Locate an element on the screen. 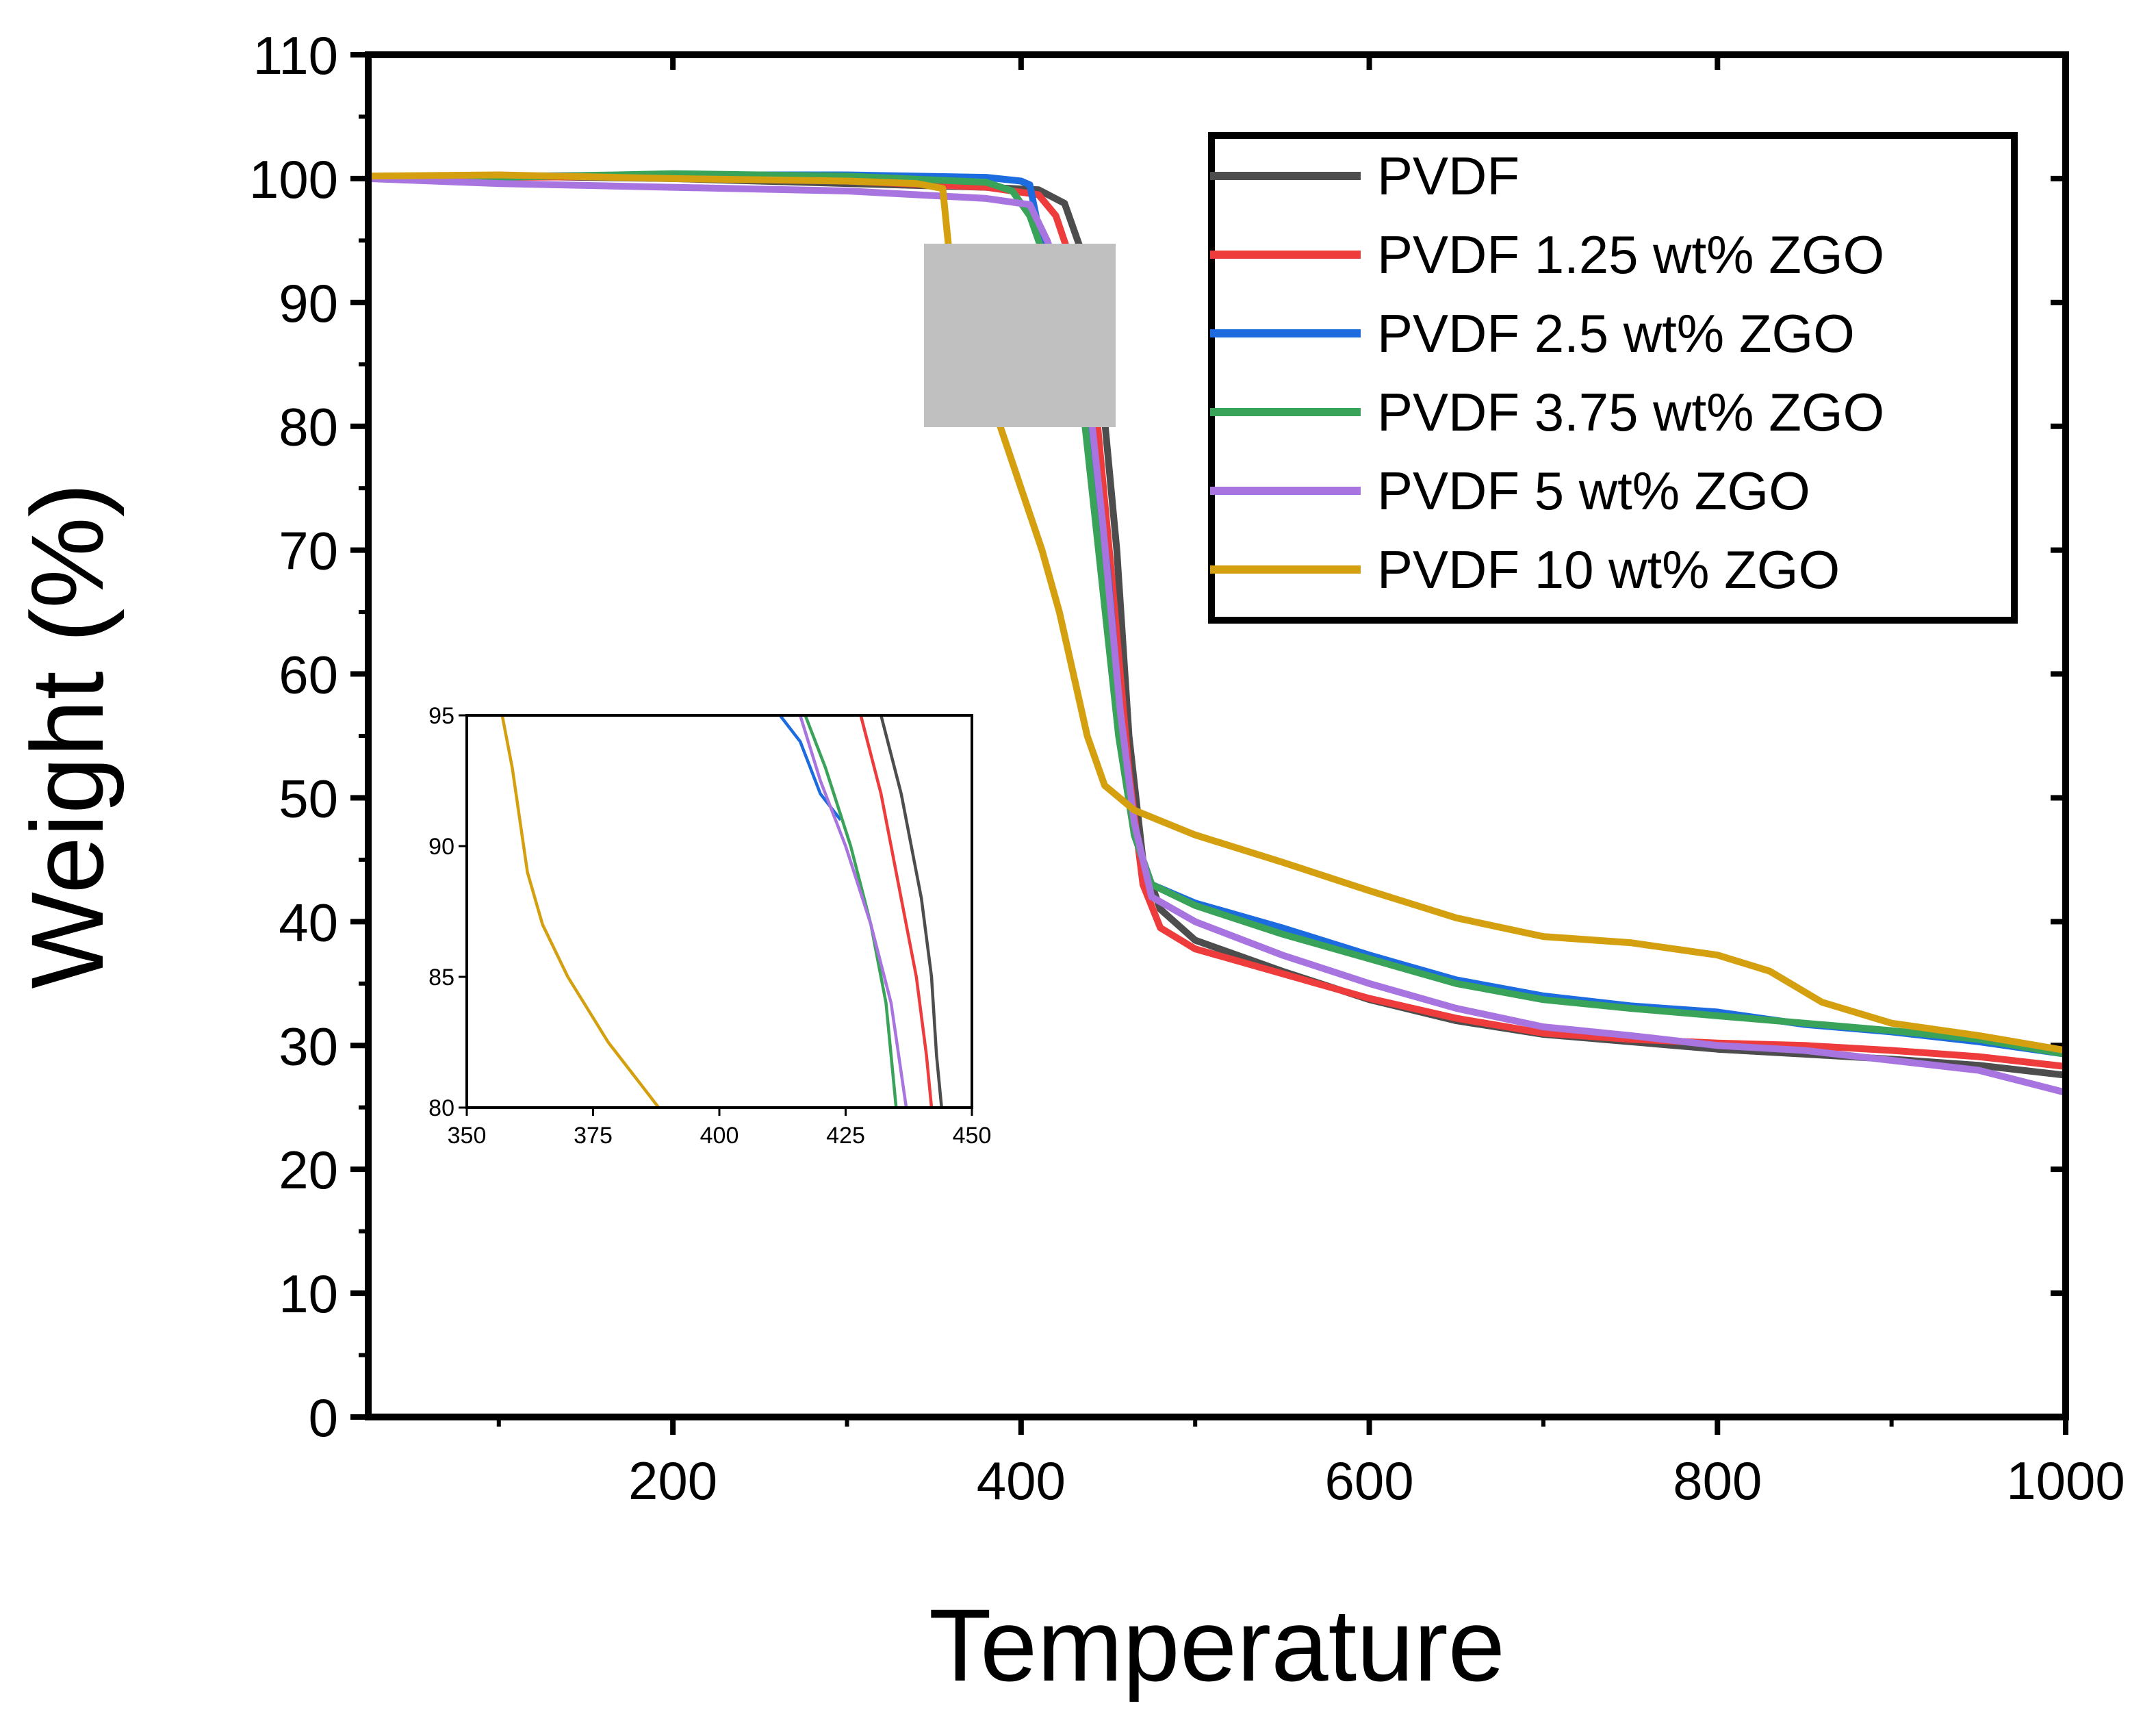  inset-series-line-pvdf-1-25-wt-zgo is located at coordinates (896, 911).